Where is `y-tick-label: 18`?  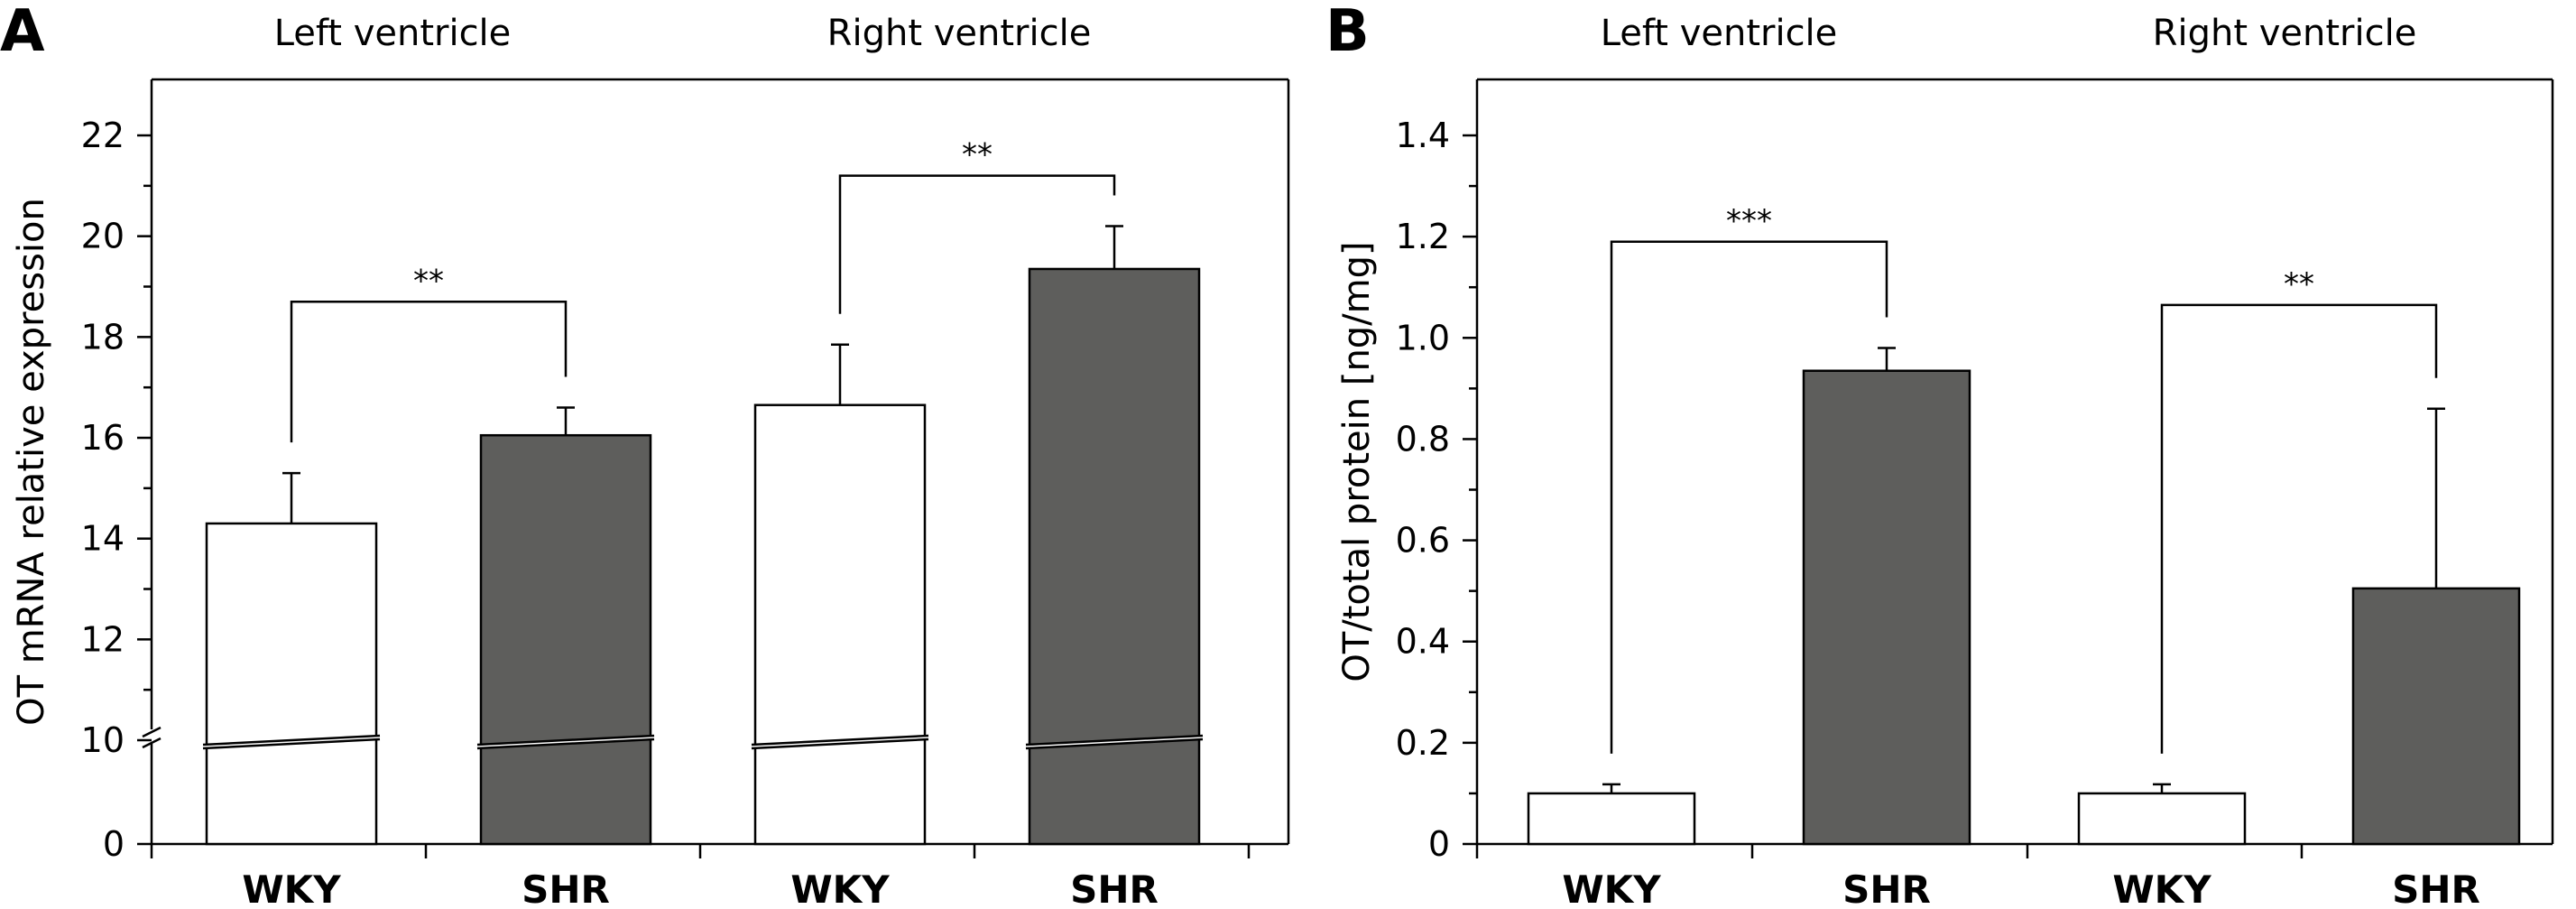
y-tick-label: 18 is located at coordinates (103, 337).